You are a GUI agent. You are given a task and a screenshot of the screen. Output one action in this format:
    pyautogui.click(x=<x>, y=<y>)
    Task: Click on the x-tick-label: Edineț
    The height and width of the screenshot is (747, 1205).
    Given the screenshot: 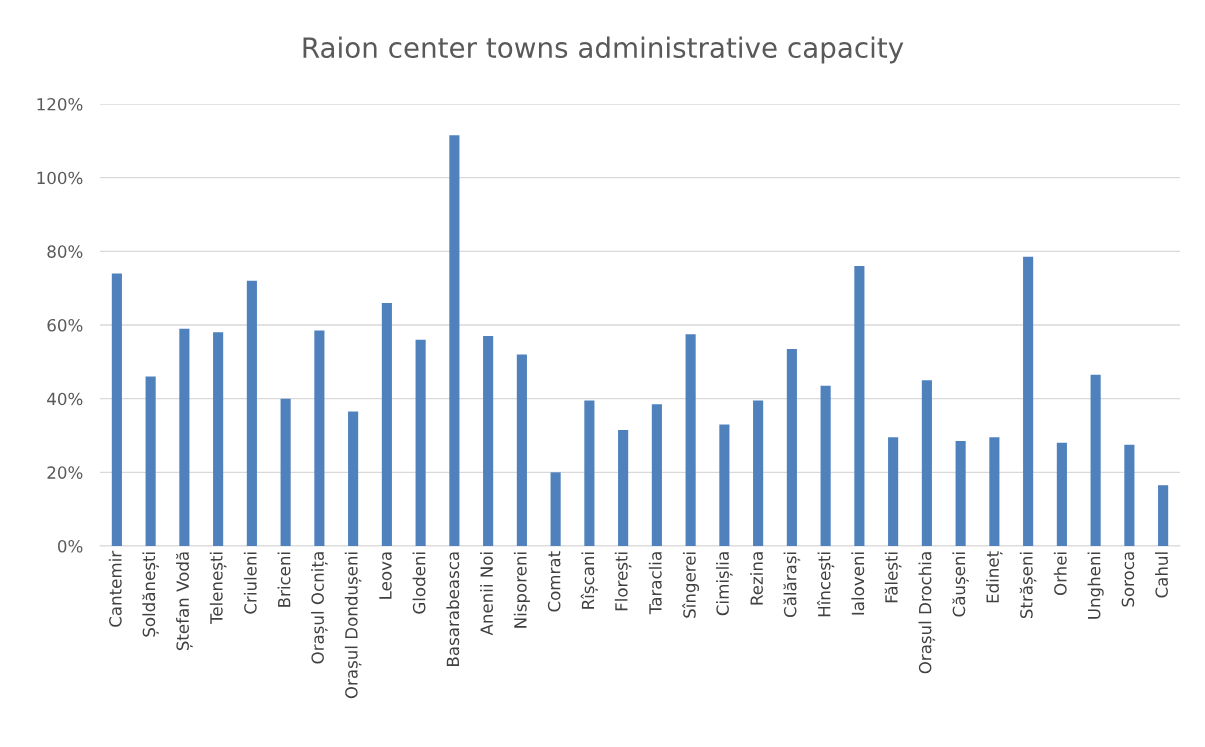 What is the action you would take?
    pyautogui.click(x=994, y=577)
    